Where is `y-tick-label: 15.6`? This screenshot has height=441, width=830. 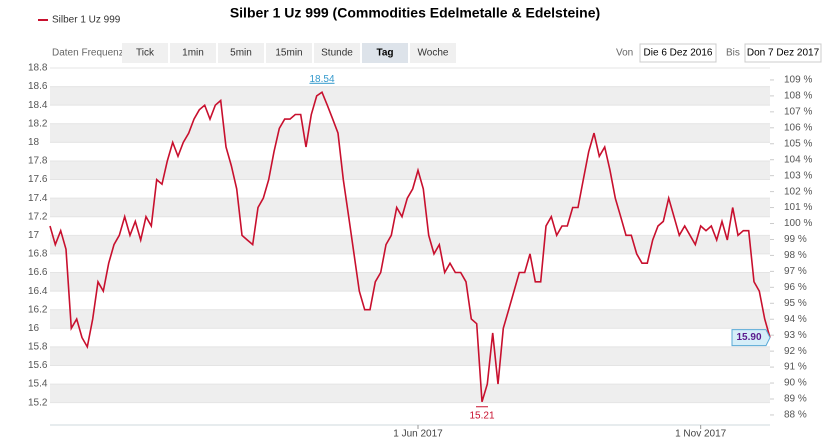
y-tick-label: 15.6 is located at coordinates (38, 365).